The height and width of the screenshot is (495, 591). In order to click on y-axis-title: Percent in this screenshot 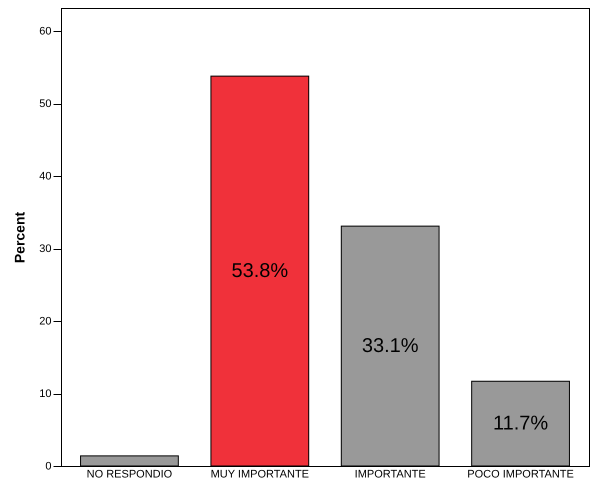, I will do `click(19, 237)`.